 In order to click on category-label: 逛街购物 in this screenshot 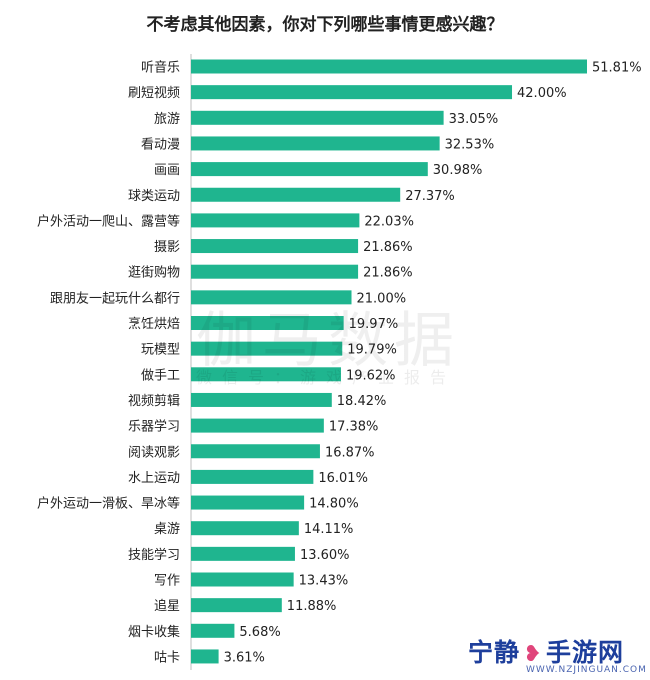, I will do `click(154, 273)`.